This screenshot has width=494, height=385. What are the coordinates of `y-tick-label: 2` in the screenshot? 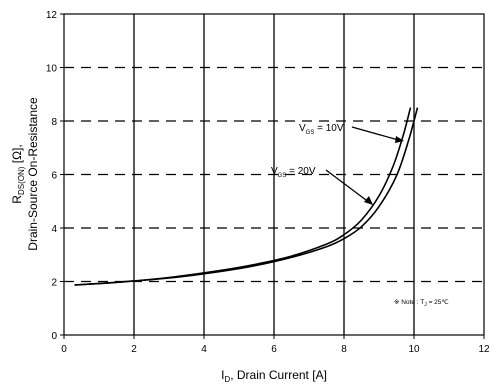 It's located at (54, 283).